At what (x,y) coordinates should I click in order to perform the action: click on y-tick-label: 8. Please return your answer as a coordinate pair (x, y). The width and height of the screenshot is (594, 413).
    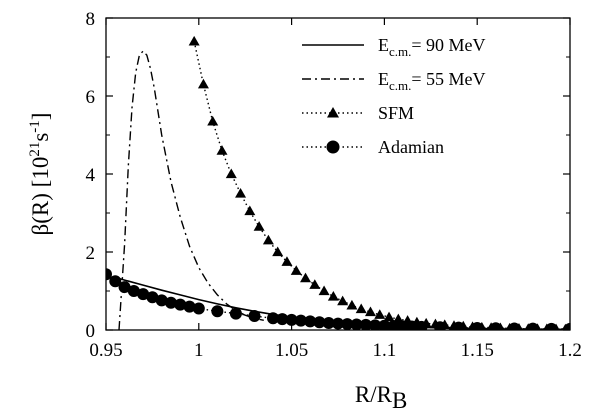
    Looking at the image, I should click on (91, 19).